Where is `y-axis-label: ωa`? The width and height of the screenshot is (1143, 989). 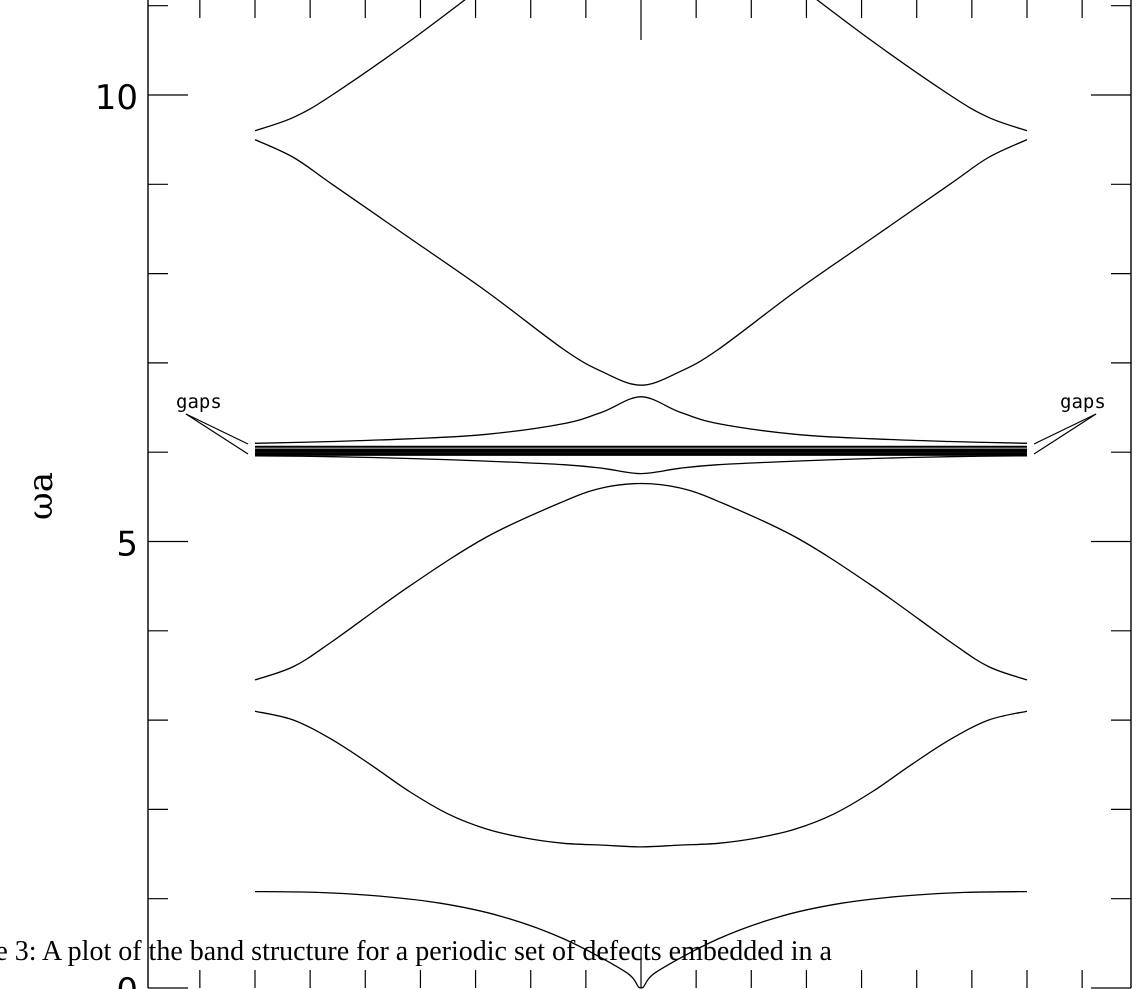 y-axis-label: ωa is located at coordinates (41, 496).